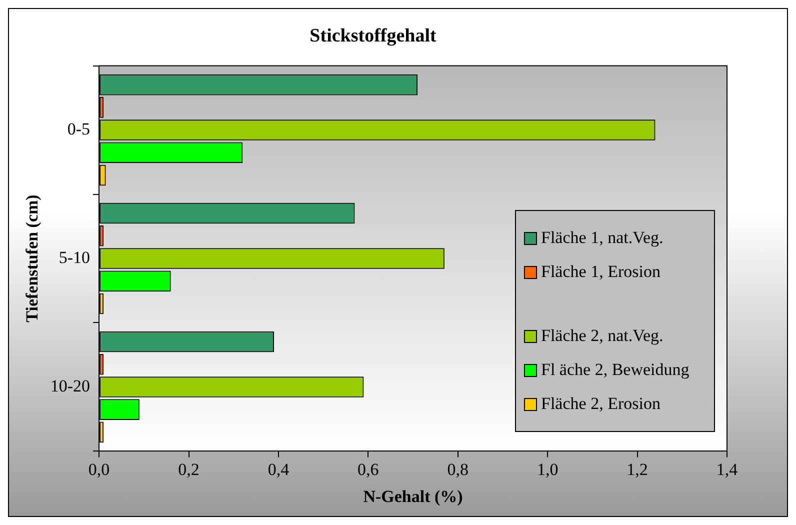  Describe the element at coordinates (99, 469) in the screenshot. I see `x-tick-label: 0,0` at that location.